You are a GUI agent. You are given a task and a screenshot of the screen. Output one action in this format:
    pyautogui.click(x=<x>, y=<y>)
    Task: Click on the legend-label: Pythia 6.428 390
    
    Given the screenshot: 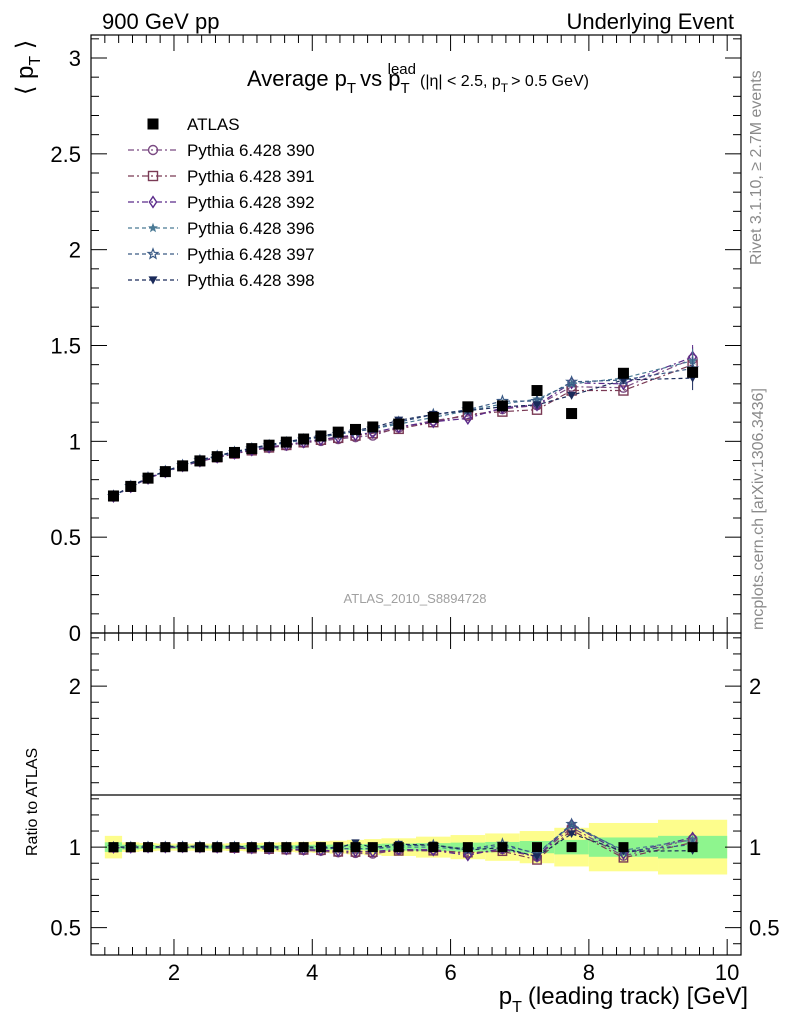 What is the action you would take?
    pyautogui.click(x=251, y=150)
    